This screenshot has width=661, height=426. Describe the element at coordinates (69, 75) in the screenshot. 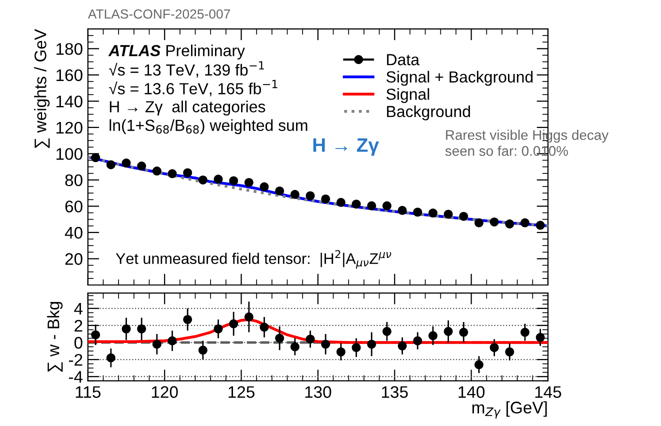

I see `y-tick-label: 160` at that location.